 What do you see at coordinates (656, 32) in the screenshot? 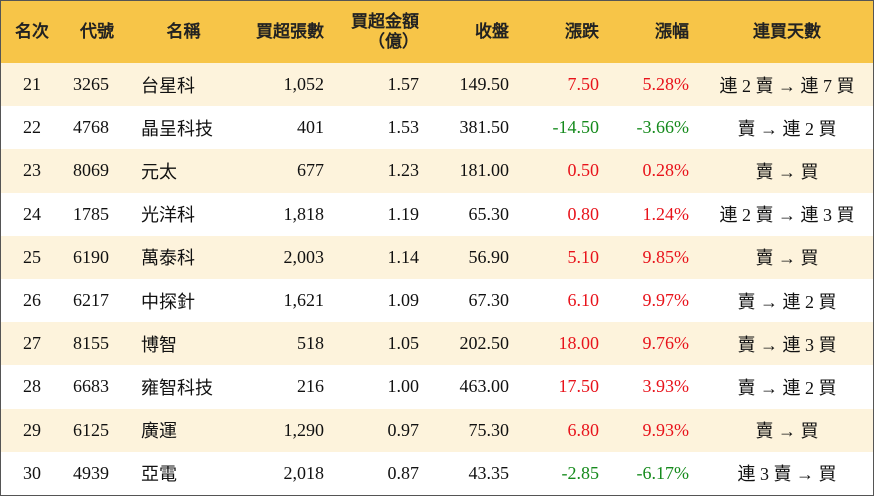
I see `header-change-pct: 漲幅` at bounding box center [656, 32].